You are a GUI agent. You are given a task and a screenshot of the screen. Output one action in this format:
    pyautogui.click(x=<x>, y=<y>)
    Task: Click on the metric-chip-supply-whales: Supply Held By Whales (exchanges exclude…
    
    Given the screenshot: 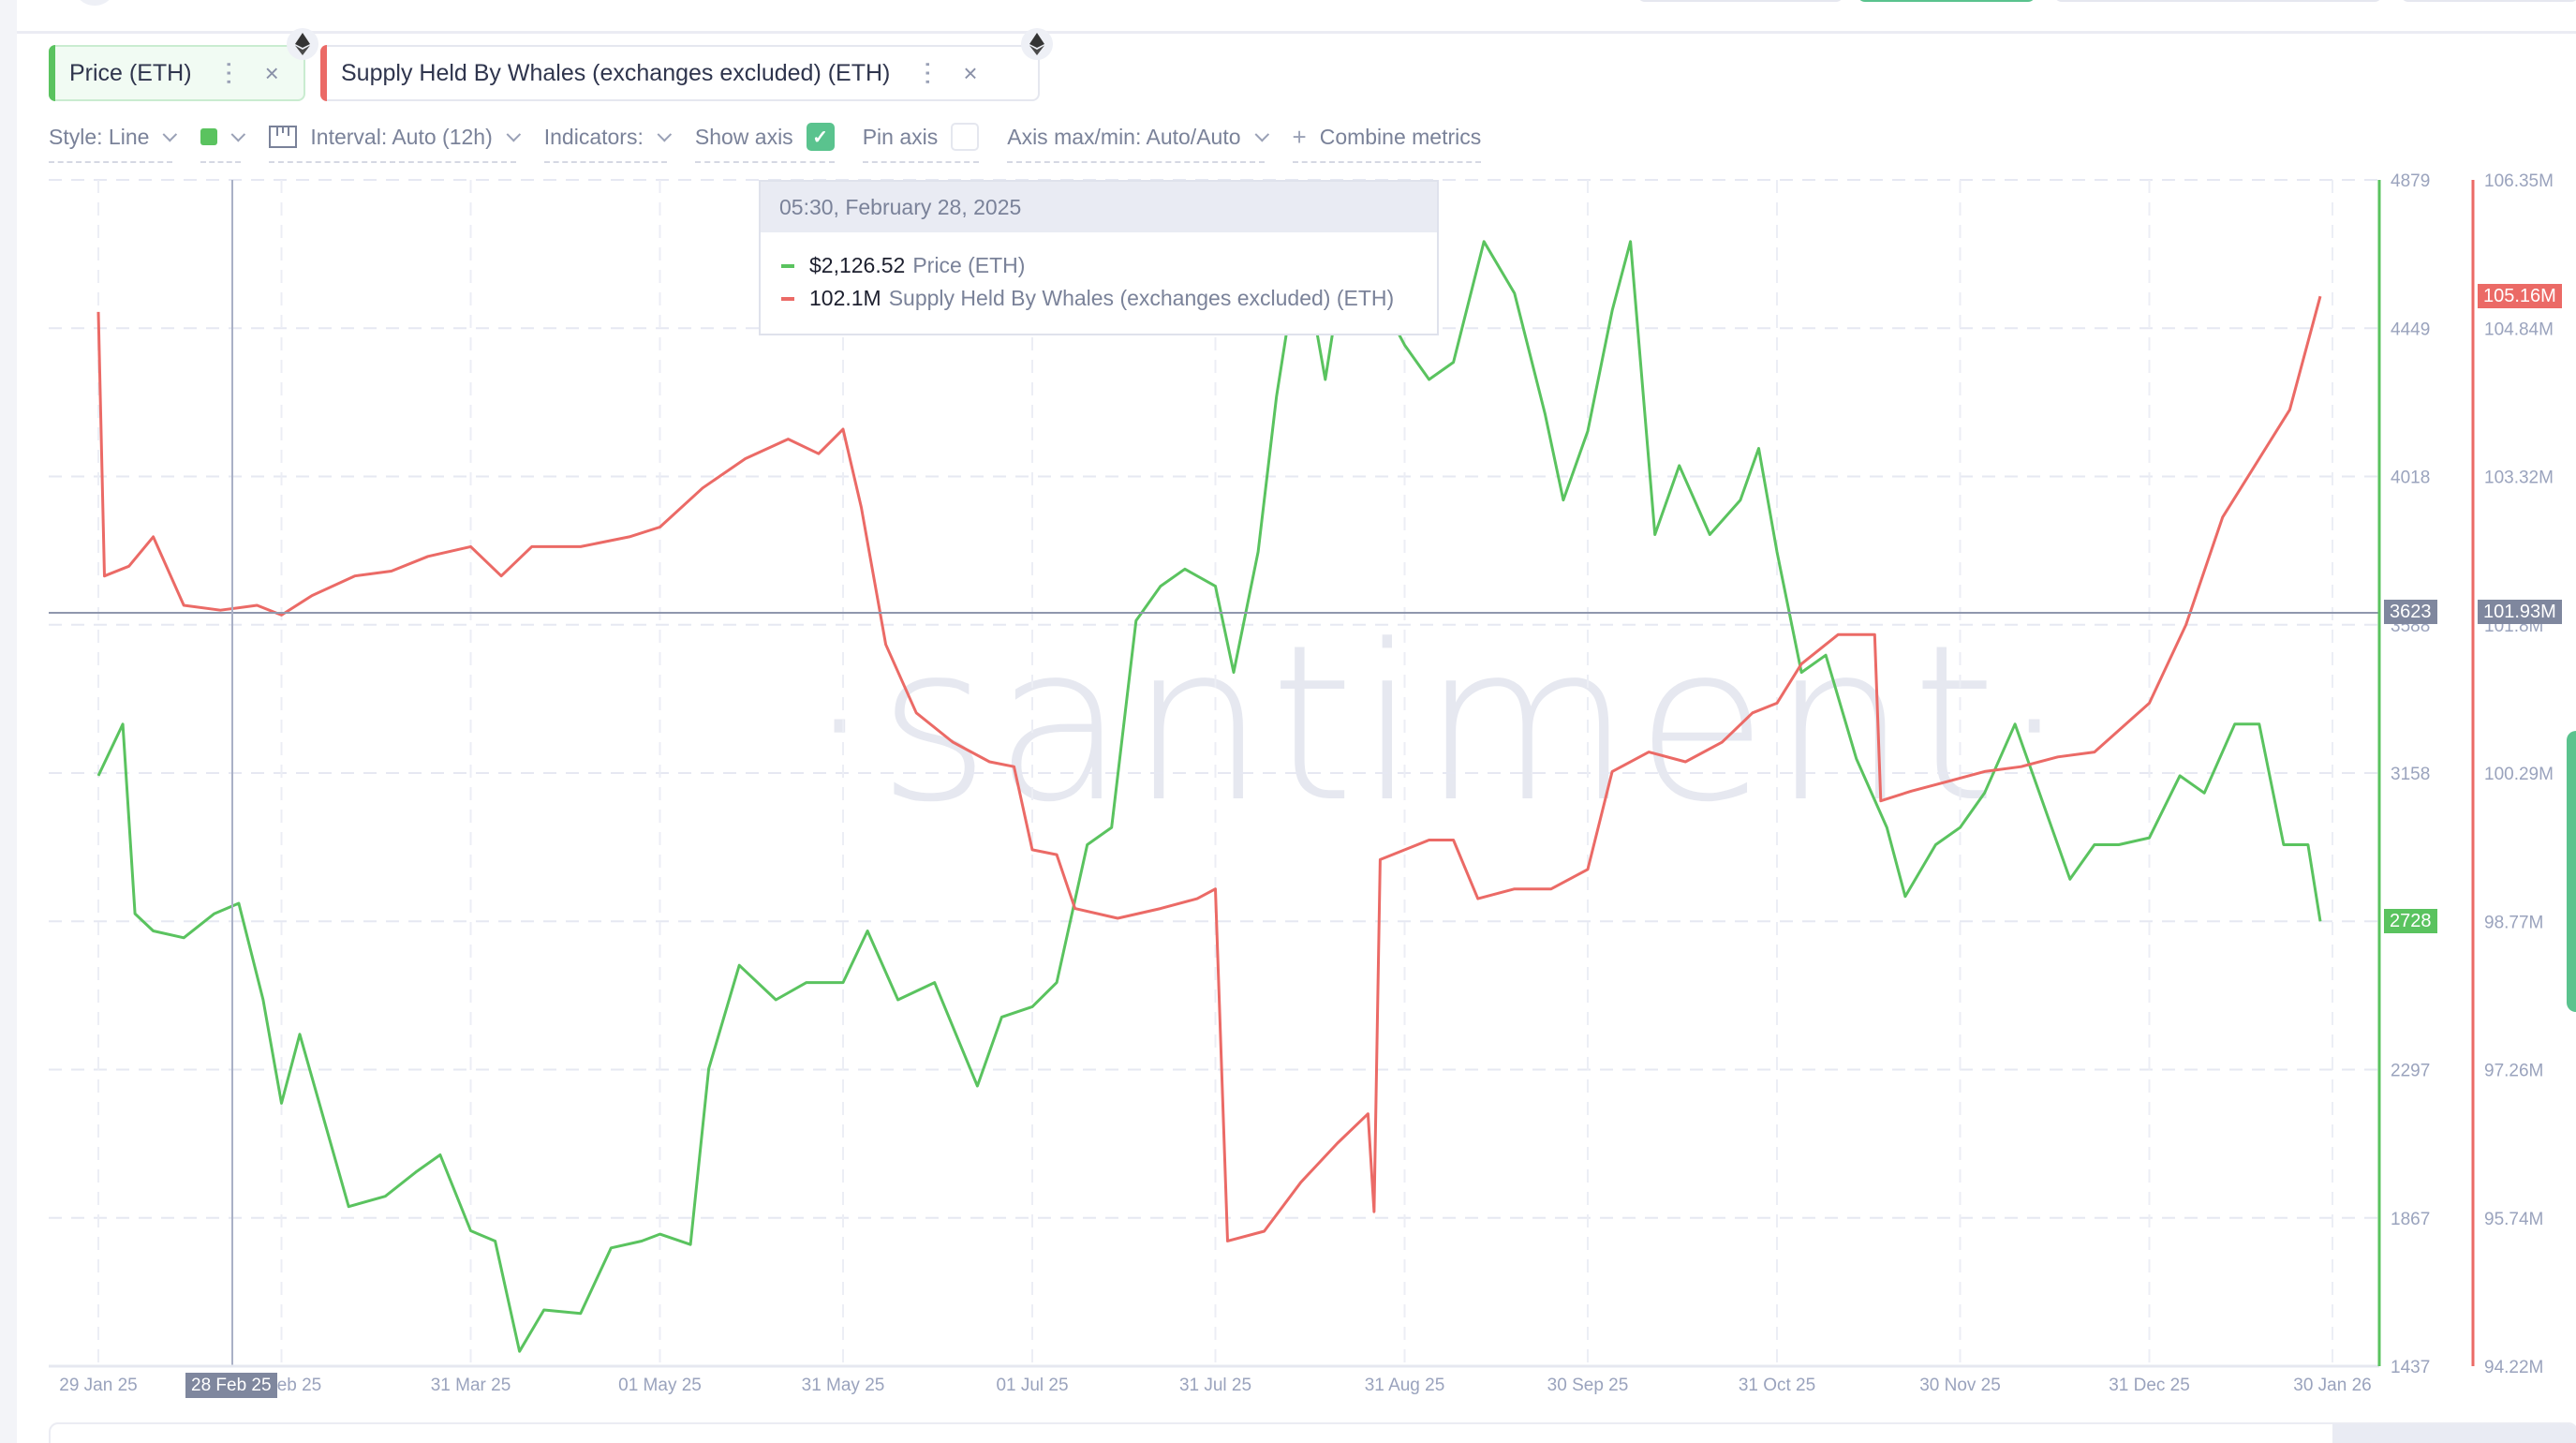 What is the action you would take?
    pyautogui.click(x=680, y=73)
    